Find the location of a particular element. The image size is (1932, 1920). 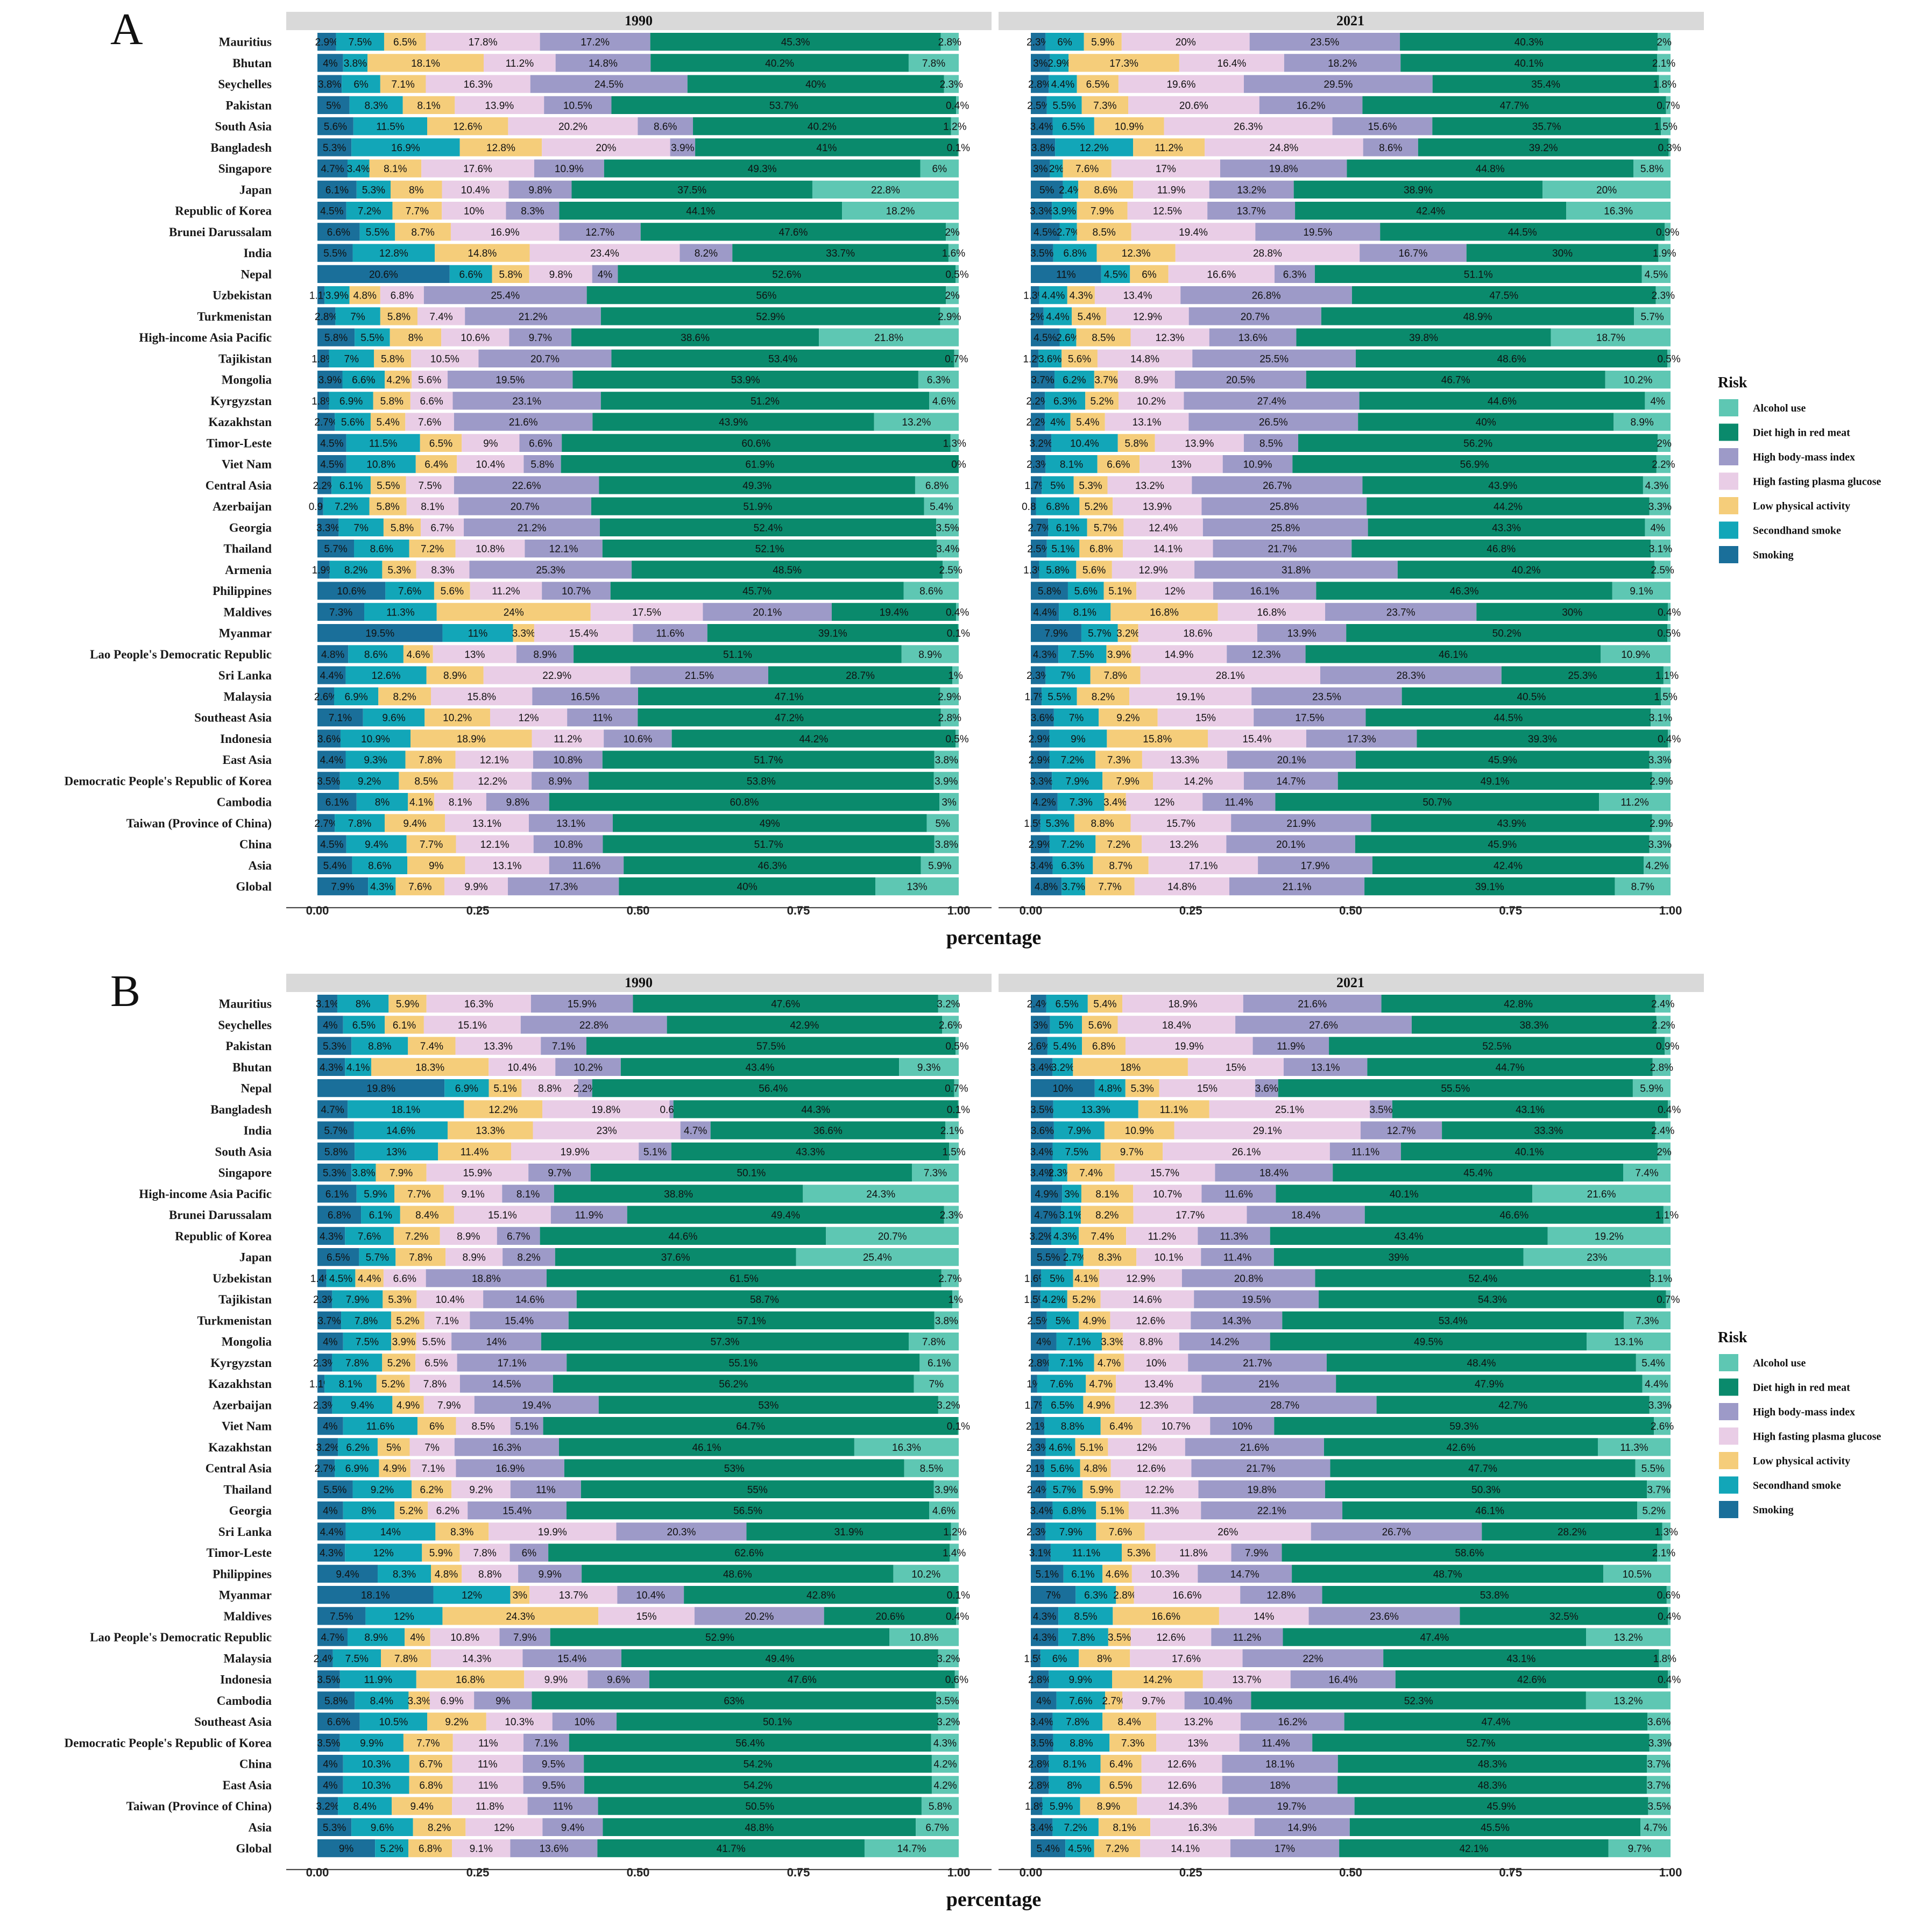

data-label: 19.8% is located at coordinates (380, 1089).